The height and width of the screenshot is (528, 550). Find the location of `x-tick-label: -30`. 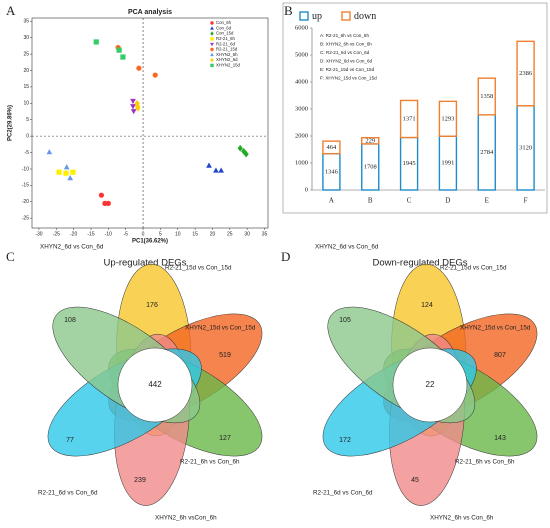

x-tick-label: -30 is located at coordinates (38, 234).